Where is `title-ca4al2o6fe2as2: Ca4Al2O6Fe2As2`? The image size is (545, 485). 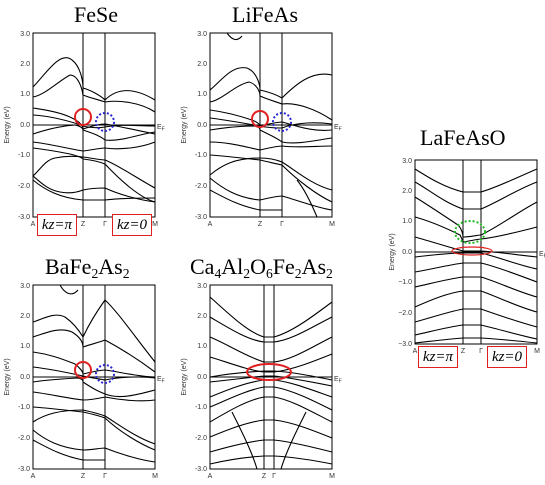 title-ca4al2o6fe2as2: Ca4Al2O6Fe2As2 is located at coordinates (261, 267).